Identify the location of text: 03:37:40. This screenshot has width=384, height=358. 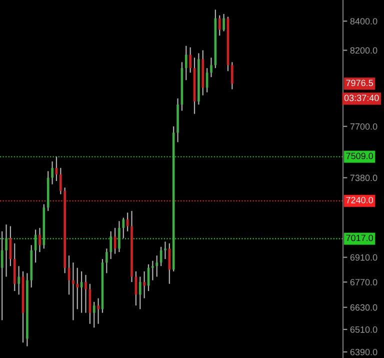
(361, 98).